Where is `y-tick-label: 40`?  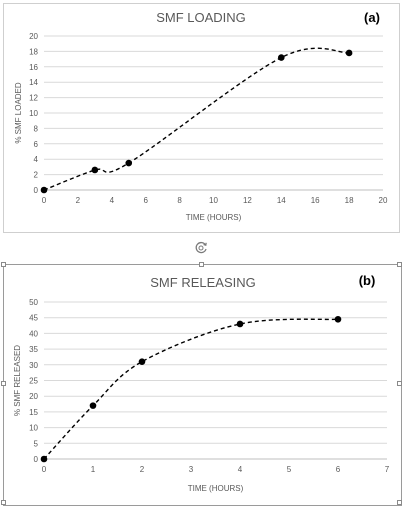
y-tick-label: 40 is located at coordinates (33, 333).